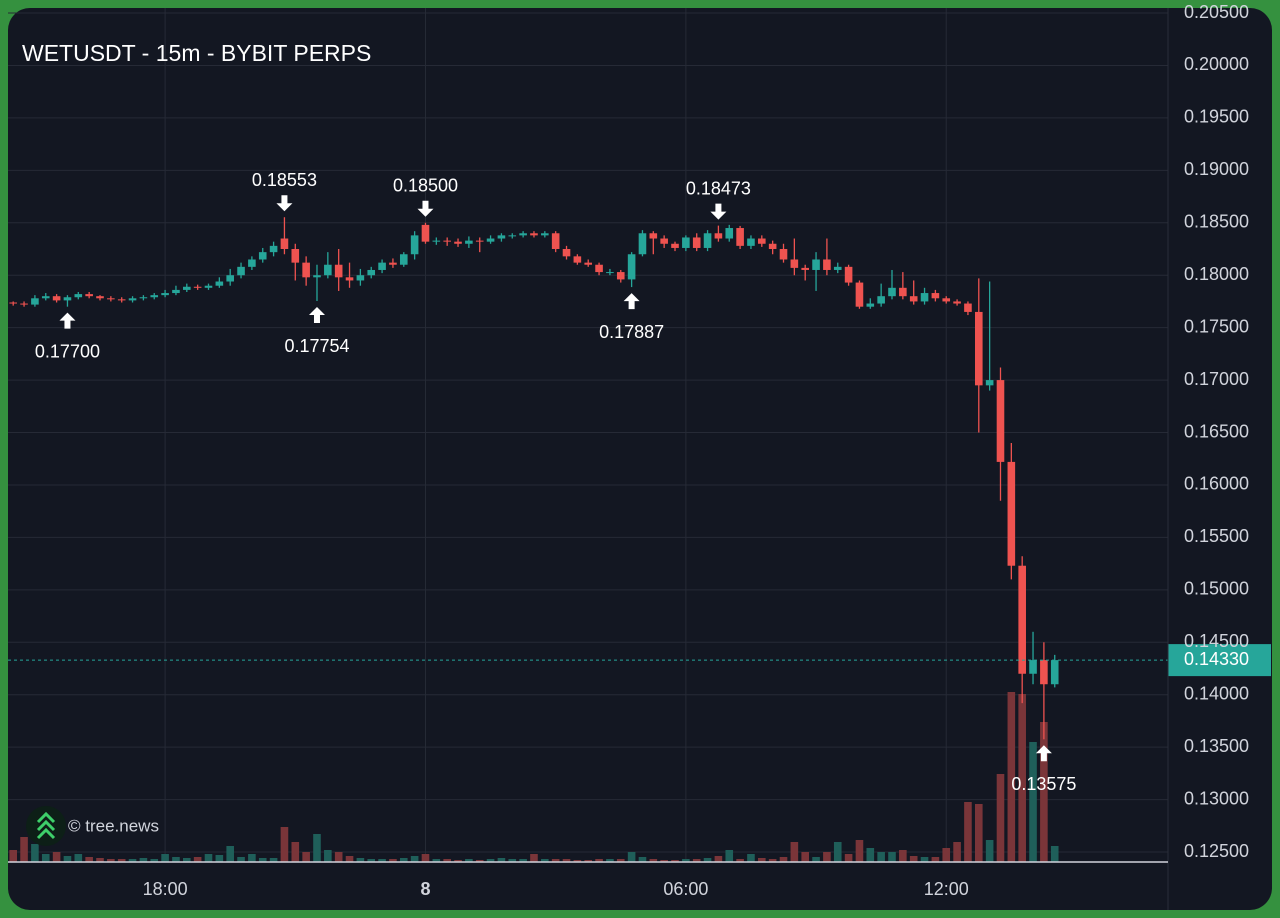 This screenshot has width=1280, height=918. What do you see at coordinates (1216, 64) in the screenshot?
I see `y-tick-label: 0.20000` at bounding box center [1216, 64].